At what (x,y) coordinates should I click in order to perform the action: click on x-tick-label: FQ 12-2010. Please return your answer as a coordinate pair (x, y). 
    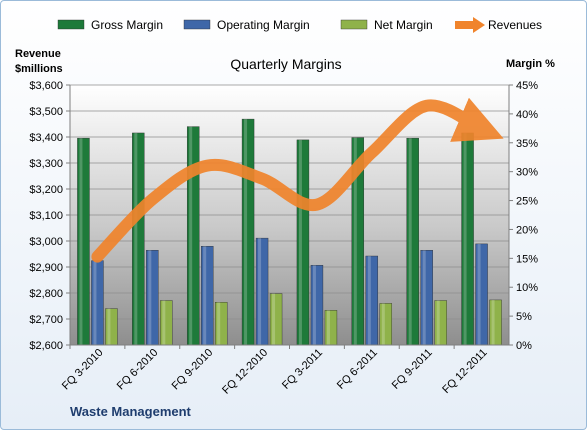
    Looking at the image, I should click on (245, 372).